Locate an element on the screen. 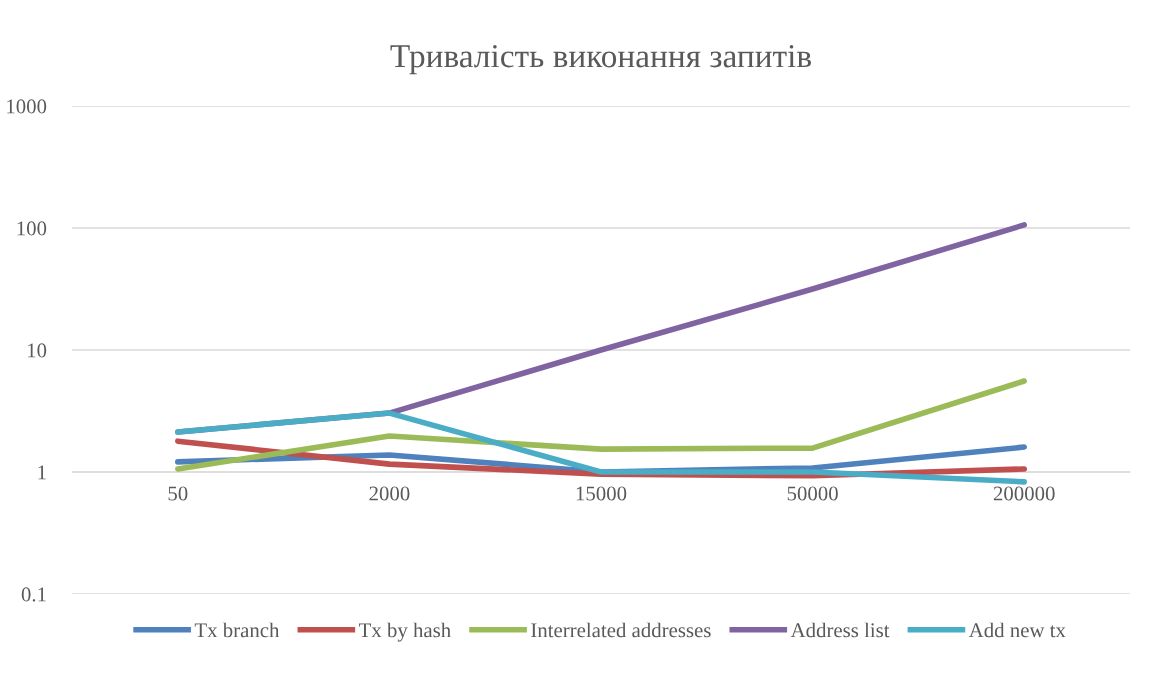 Image resolution: width=1152 pixels, height=674 pixels. legend-label: Address list is located at coordinates (840, 630).